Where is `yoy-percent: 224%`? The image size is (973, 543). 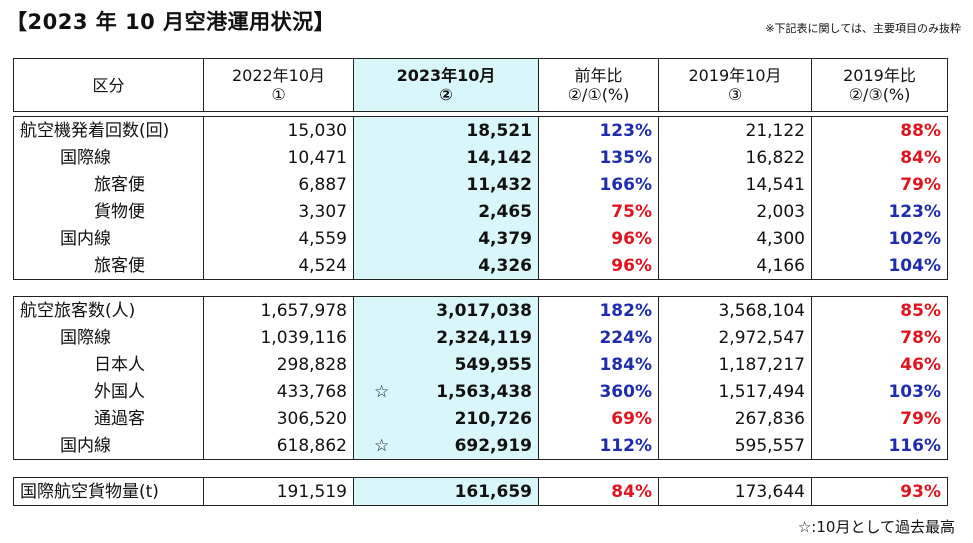
yoy-percent: 224% is located at coordinates (598, 337).